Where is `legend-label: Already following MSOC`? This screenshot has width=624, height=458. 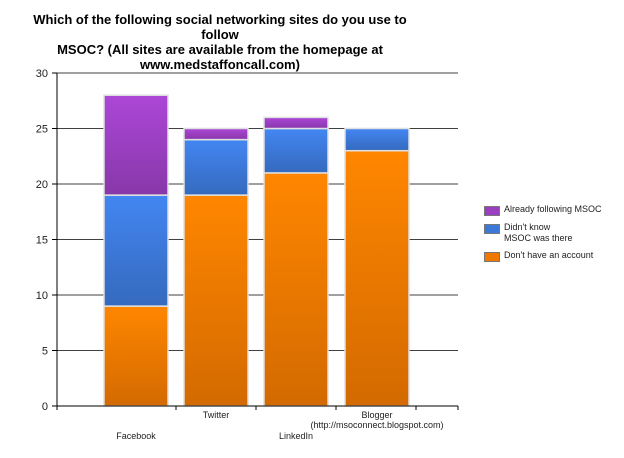 legend-label: Already following MSOC is located at coordinates (553, 209).